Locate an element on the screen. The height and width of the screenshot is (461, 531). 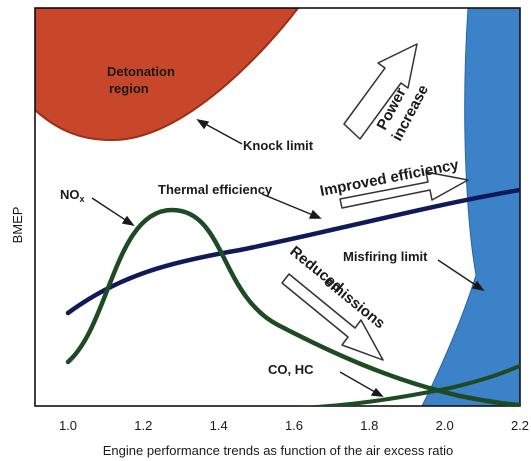
nox-label-main: NO is located at coordinates (70, 194).